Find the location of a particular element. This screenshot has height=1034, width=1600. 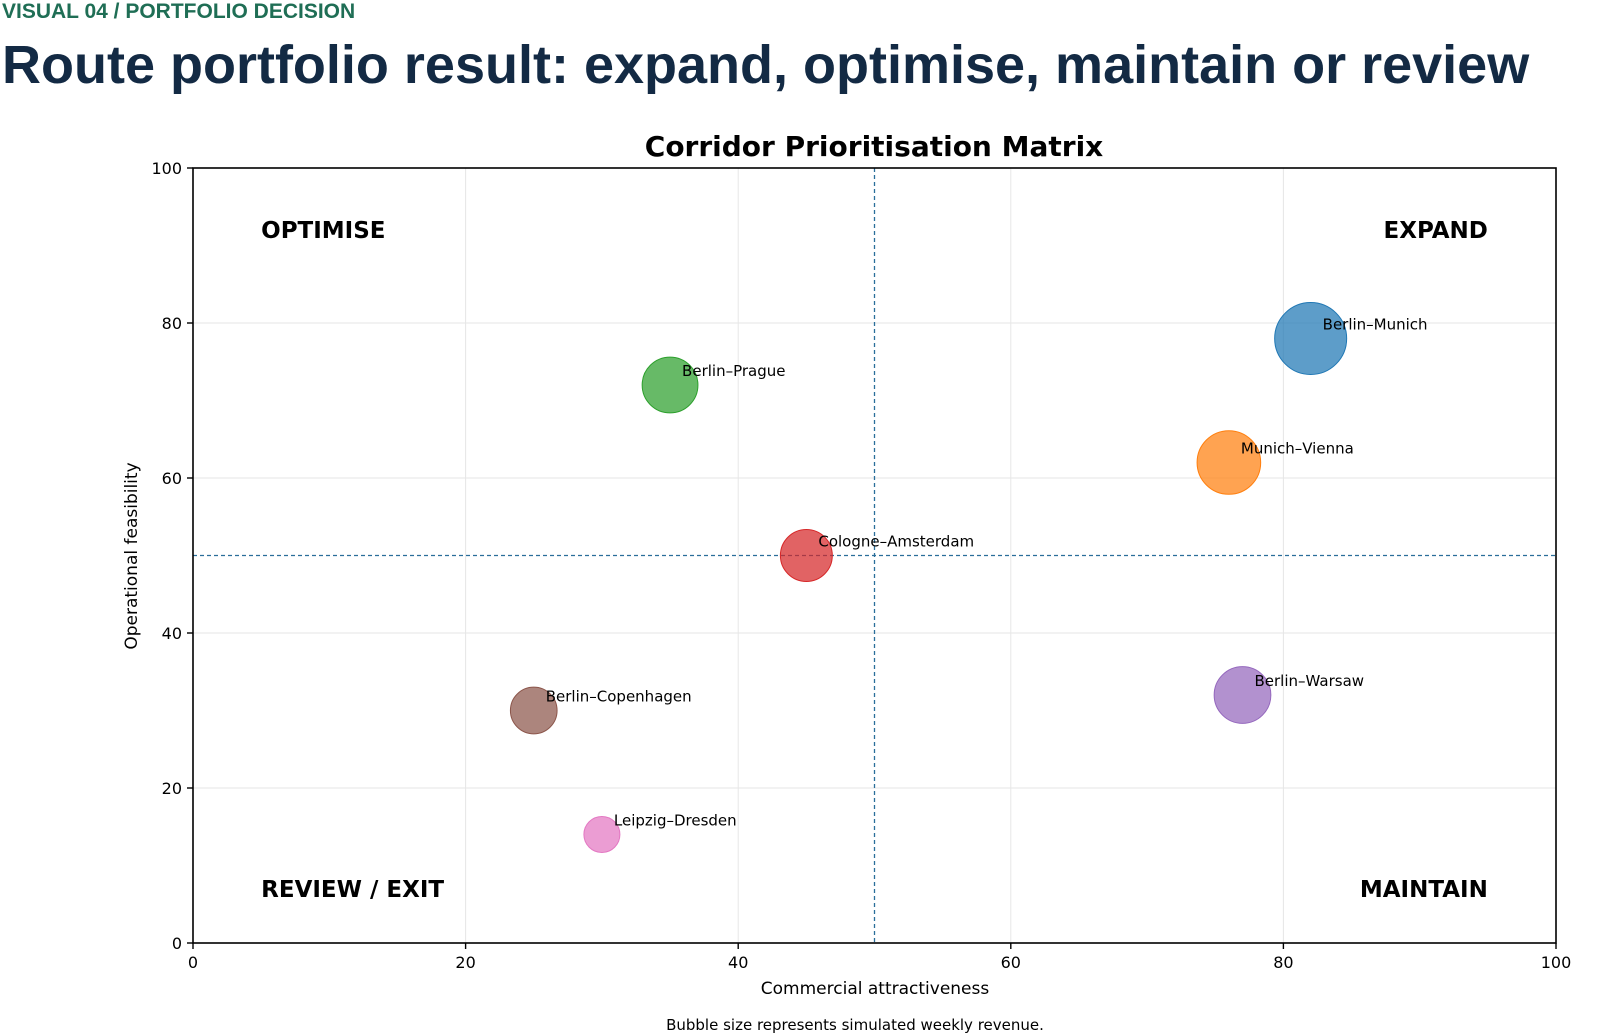

chart-title: Corridor Prioritisation Matrix is located at coordinates (874, 146).